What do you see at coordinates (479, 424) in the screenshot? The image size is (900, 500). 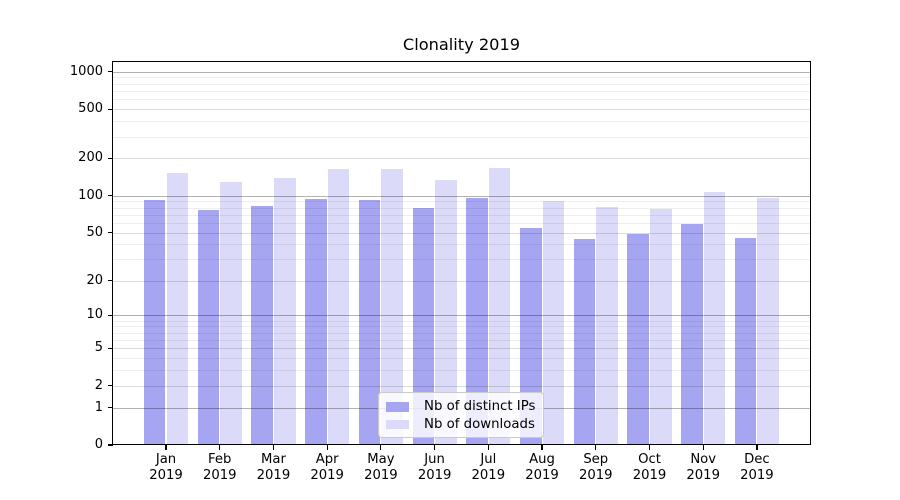 I see `legend-label-downloads: Nb of downloads` at bounding box center [479, 424].